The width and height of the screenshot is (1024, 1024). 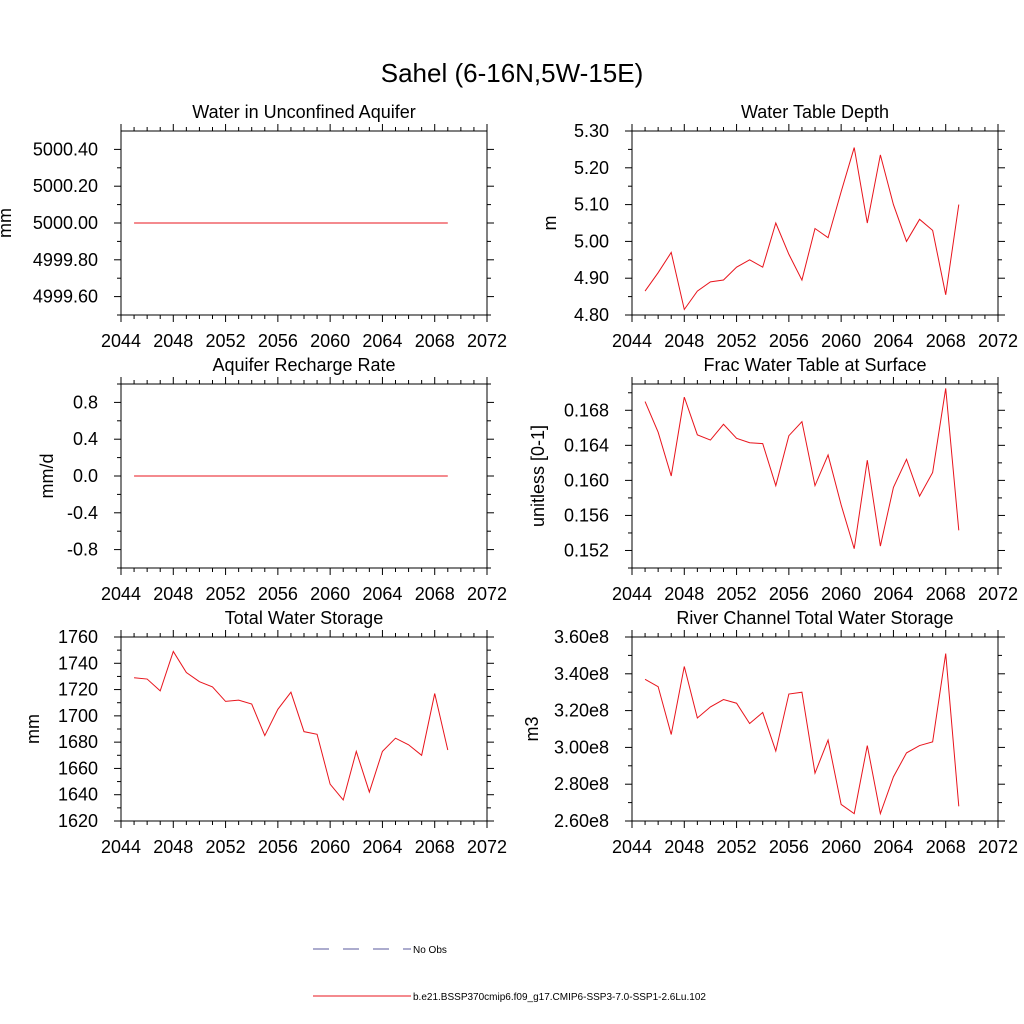 What do you see at coordinates (586, 445) in the screenshot?
I see `y-tick-label: 0.164` at bounding box center [586, 445].